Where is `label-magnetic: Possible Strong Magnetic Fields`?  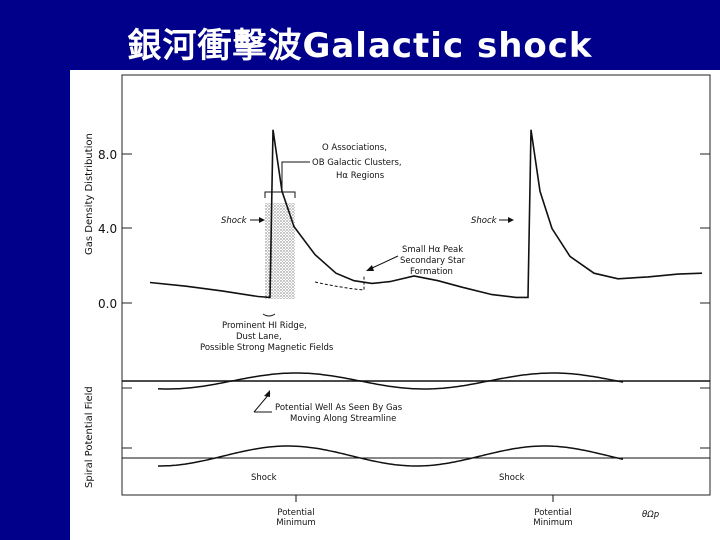 label-magnetic: Possible Strong Magnetic Fields is located at coordinates (267, 348).